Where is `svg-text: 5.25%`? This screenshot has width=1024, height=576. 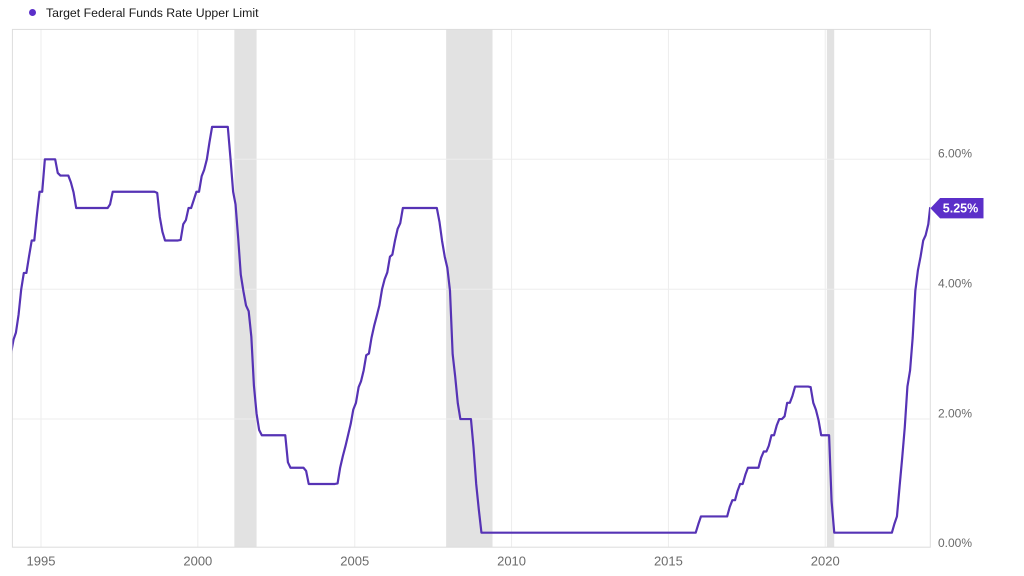 svg-text: 5.25% is located at coordinates (960, 209).